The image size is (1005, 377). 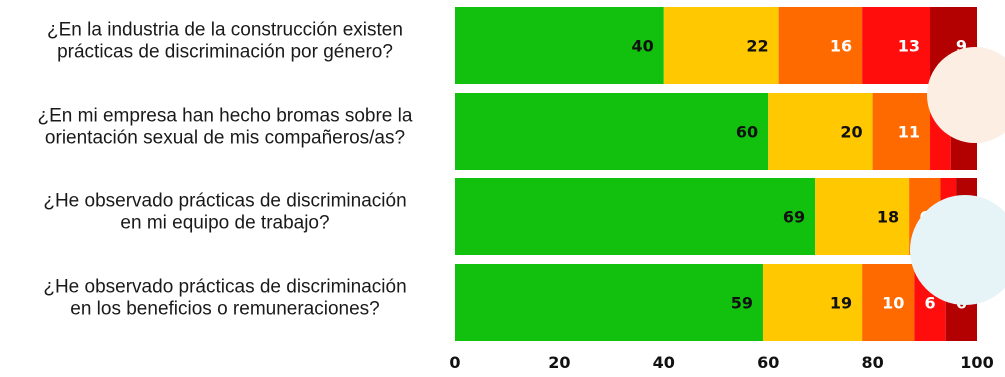 I want to click on x-tick-label: 80, so click(x=872, y=362).